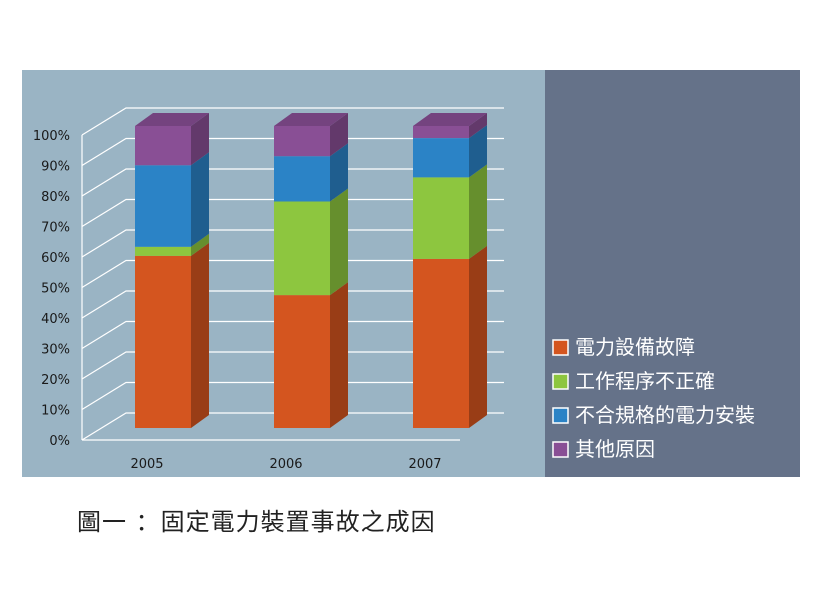  What do you see at coordinates (424, 464) in the screenshot?
I see `x-tick-label: 2007` at bounding box center [424, 464].